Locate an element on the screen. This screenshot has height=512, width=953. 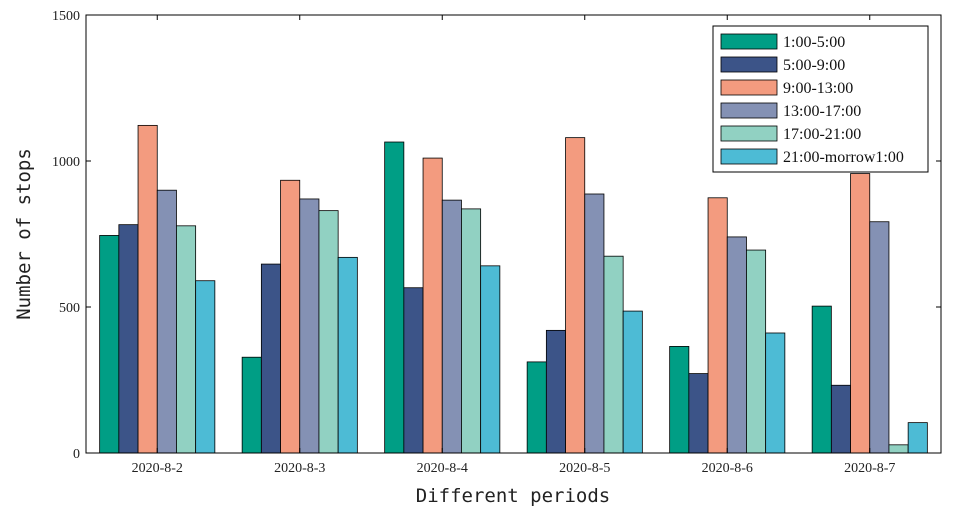
y-tick-label: 500 is located at coordinates (69, 308).